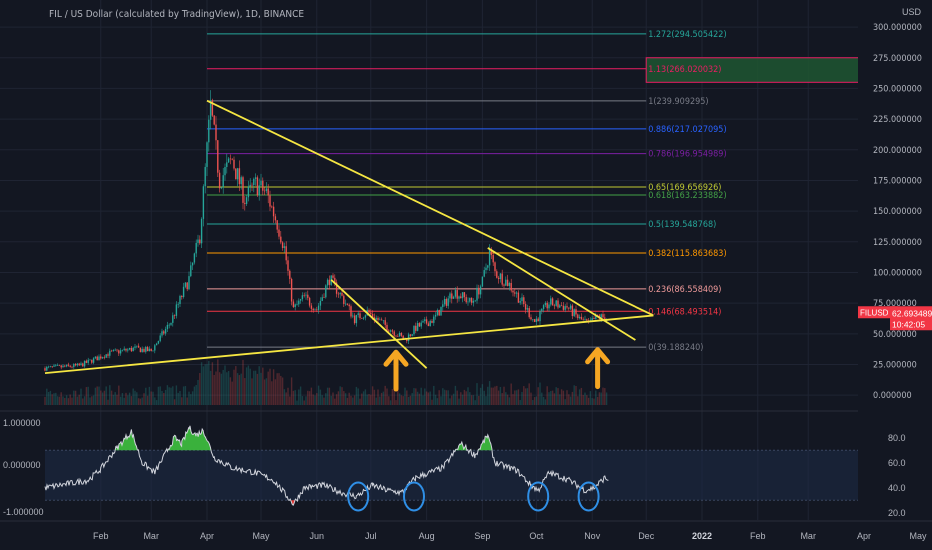  Describe the element at coordinates (482, 536) in the screenshot. I see `time-tick-label: Sep` at that location.